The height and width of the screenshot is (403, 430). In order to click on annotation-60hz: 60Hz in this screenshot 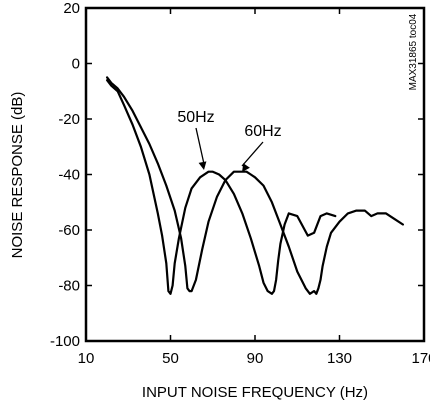, I will do `click(262, 131)`.